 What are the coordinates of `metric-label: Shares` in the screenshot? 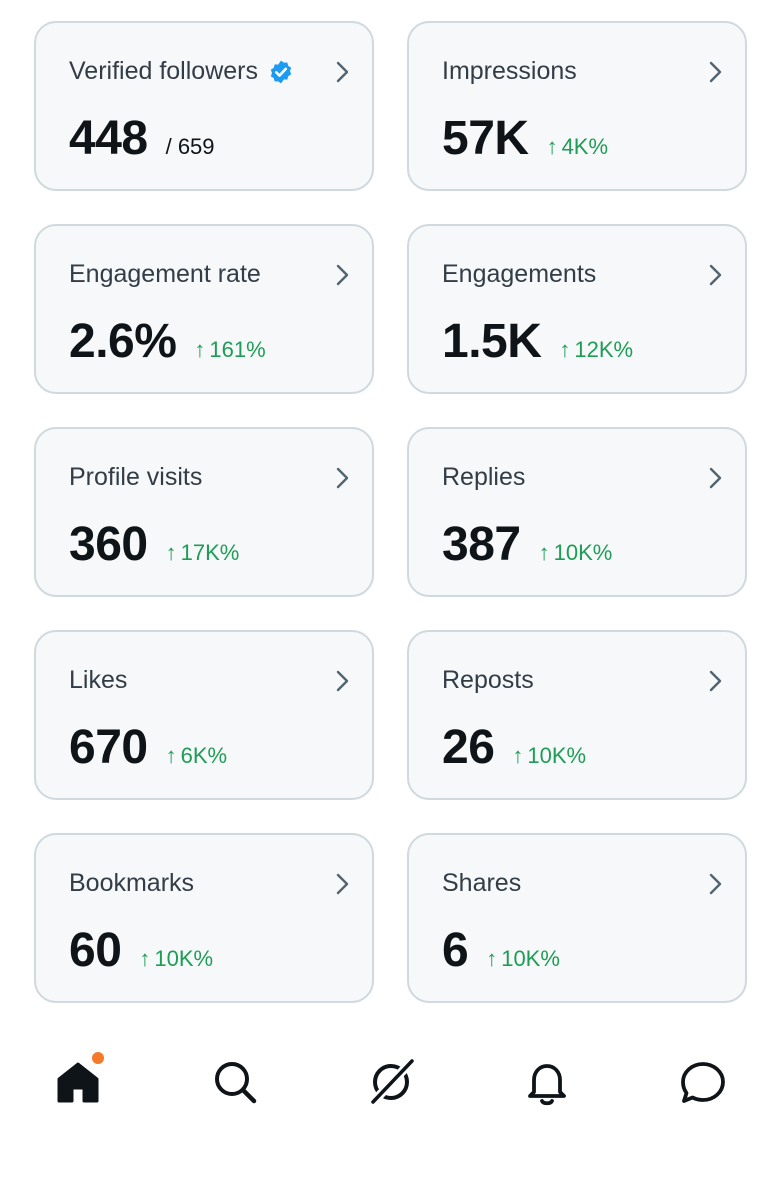 It's located at (482, 883).